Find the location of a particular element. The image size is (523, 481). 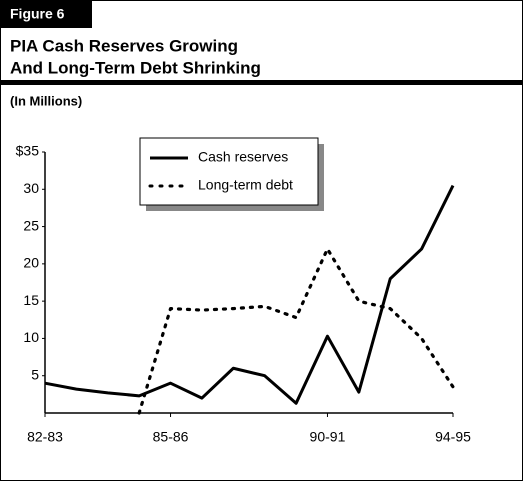

legend is located at coordinates (229, 171).